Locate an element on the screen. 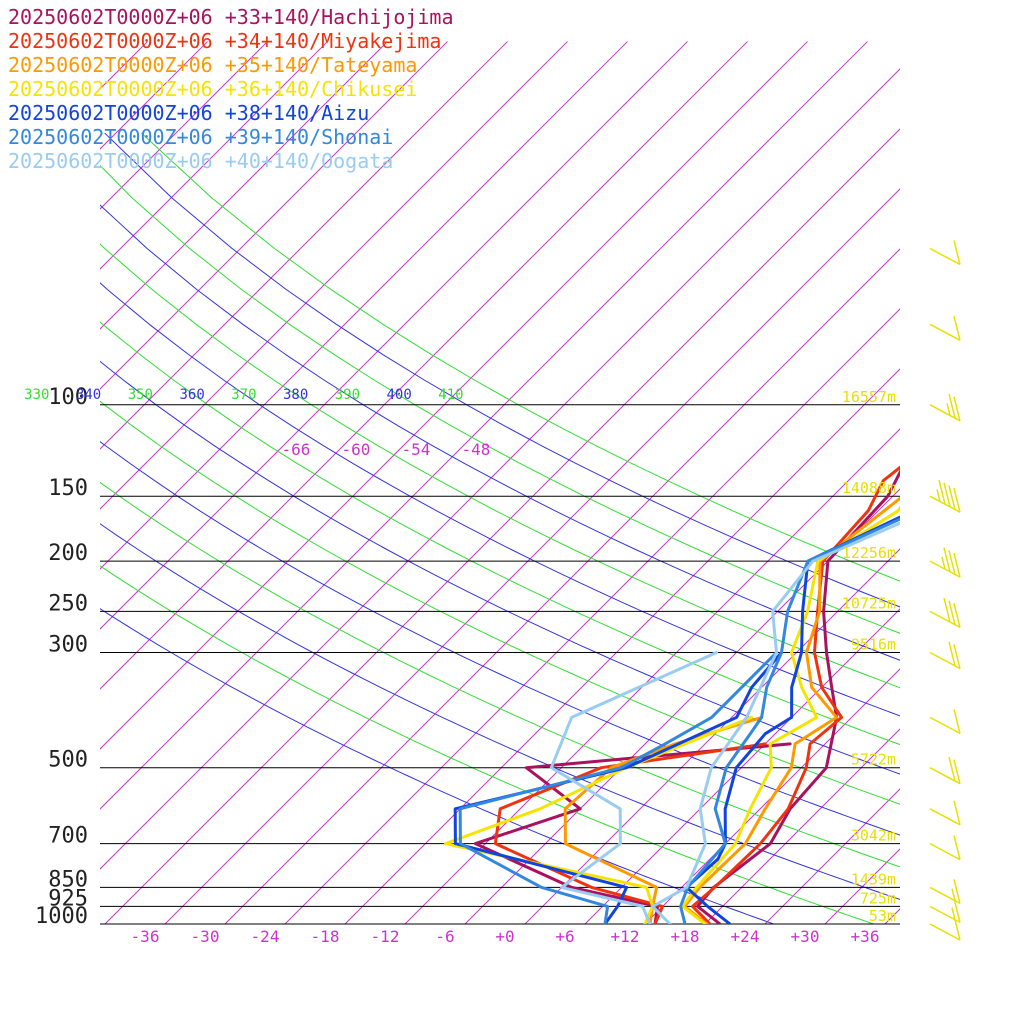 Image resolution: width=1024 pixels, height=1024 pixels. temperature-tick-label: +6 is located at coordinates (564, 936).